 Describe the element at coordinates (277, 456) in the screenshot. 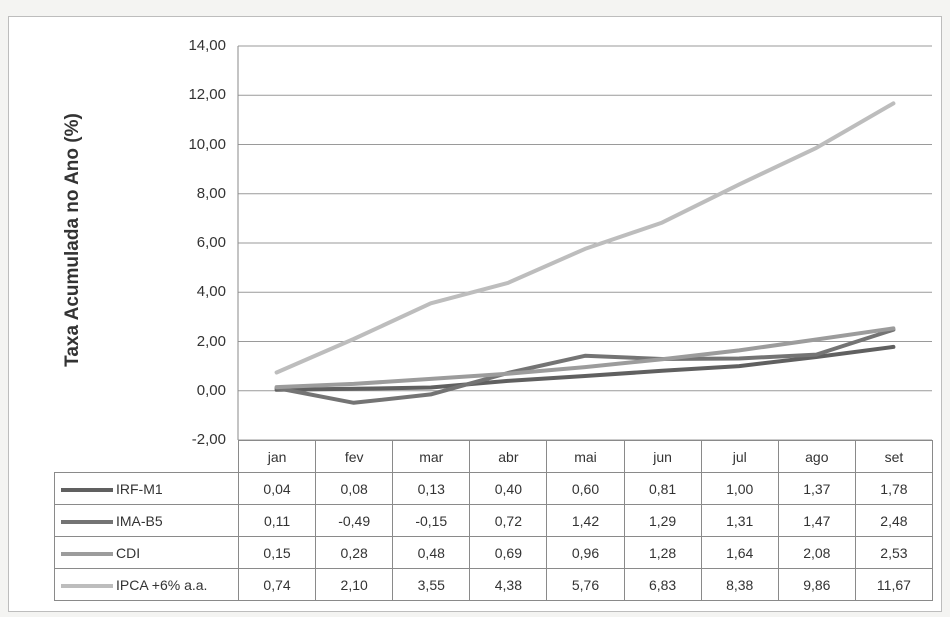

I see `x-tick-label: jan` at that location.